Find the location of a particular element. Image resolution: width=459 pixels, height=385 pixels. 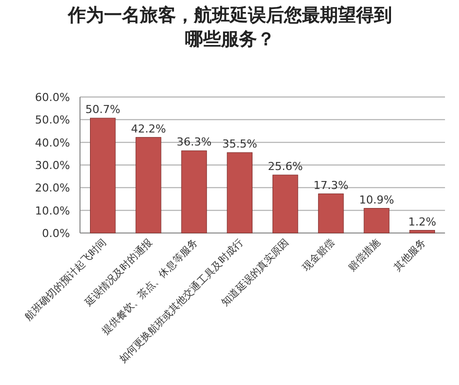

y-tick-label: 40.0% is located at coordinates (52, 143).